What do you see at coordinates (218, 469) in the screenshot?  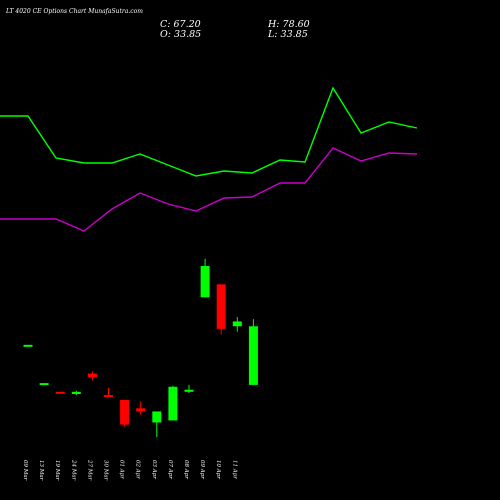 I see `x-tick-label: 10 Apr` at bounding box center [218, 469].